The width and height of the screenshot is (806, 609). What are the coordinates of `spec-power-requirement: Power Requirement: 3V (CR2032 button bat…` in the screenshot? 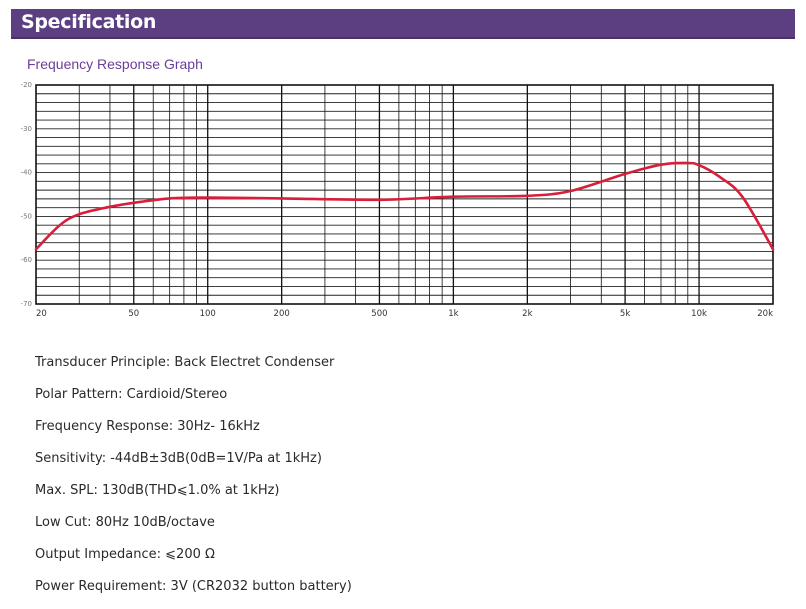 It's located at (193, 586).